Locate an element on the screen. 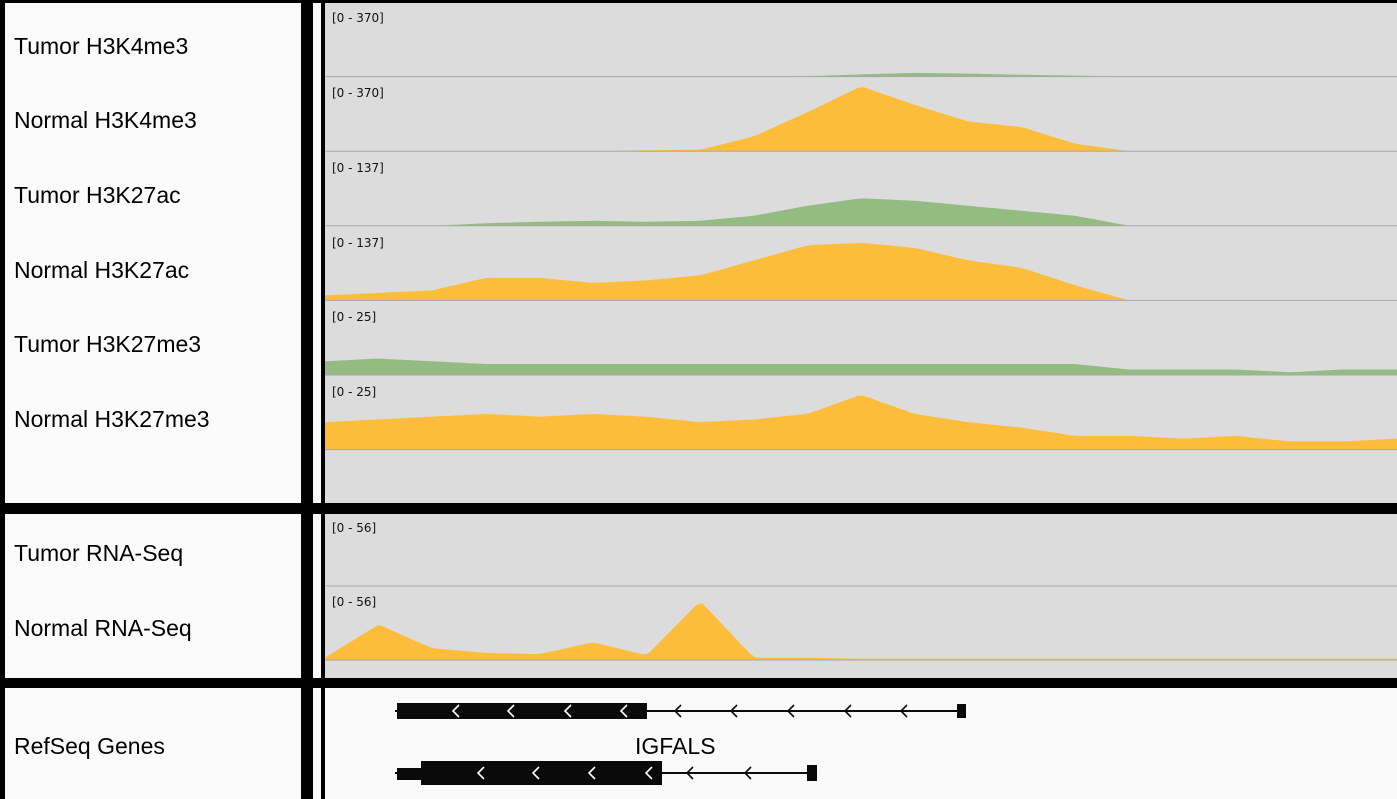  range-normal-rna-seq: [0 - 56] is located at coordinates (354, 602).